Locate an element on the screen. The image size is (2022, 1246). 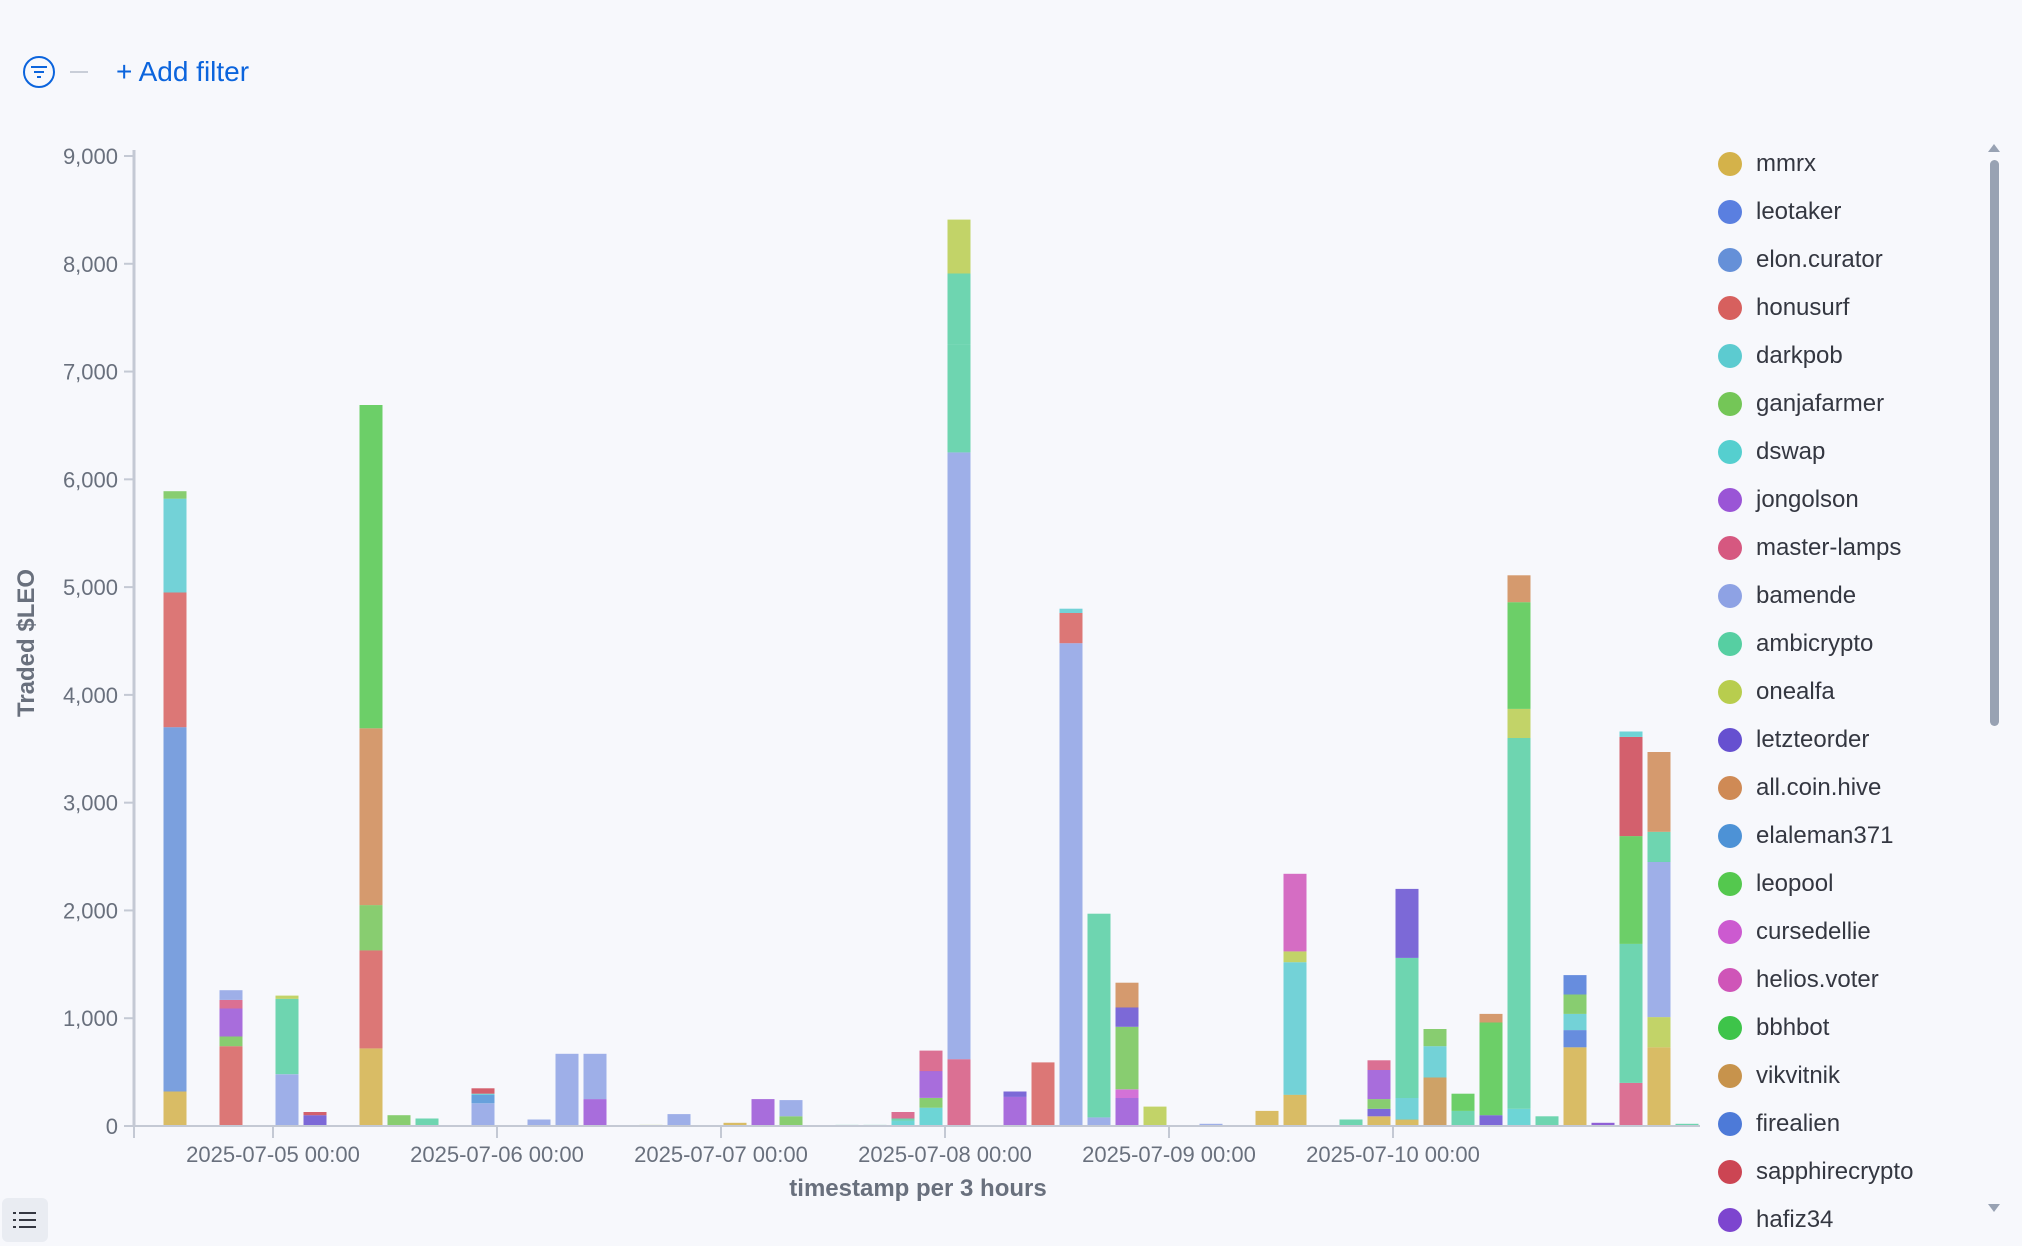
legend-item-elaleman371: elaleman371 is located at coordinates (1848, 836).